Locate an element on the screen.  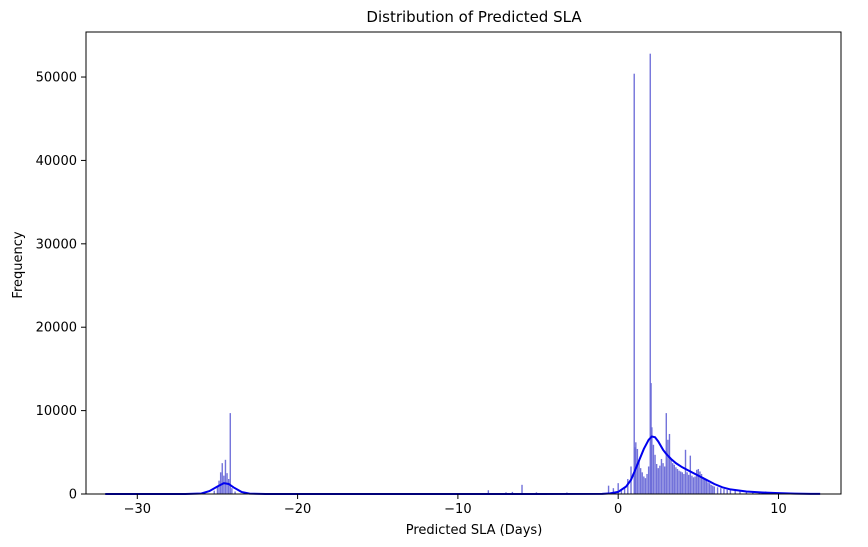
x-tick-label: −20 is located at coordinates (297, 509).